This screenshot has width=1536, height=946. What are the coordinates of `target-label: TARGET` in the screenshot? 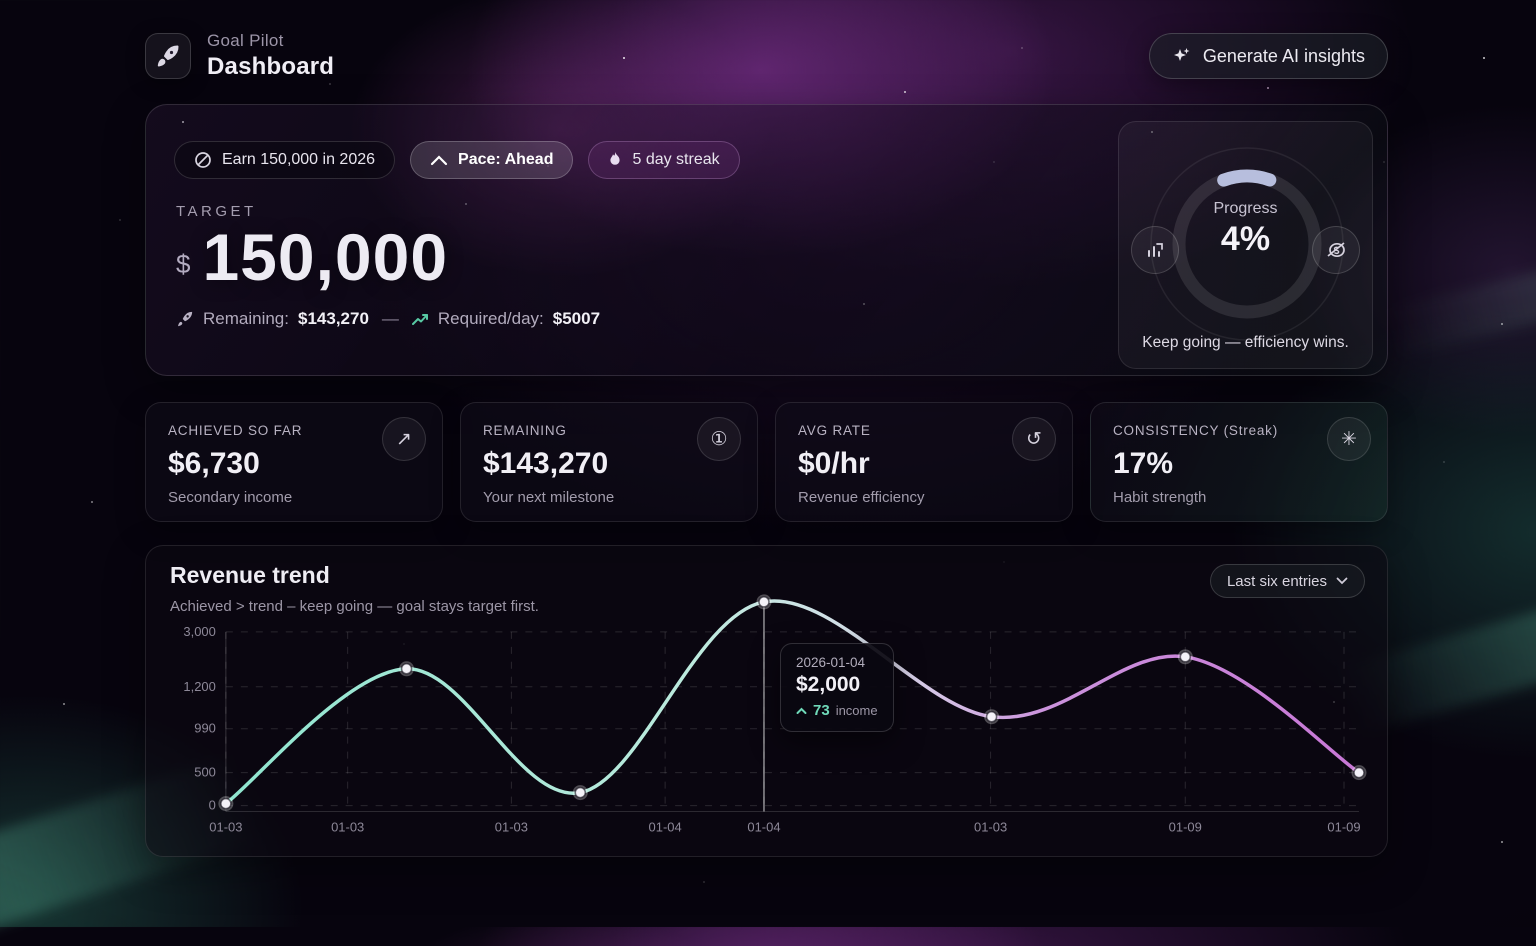 It's located at (216, 211).